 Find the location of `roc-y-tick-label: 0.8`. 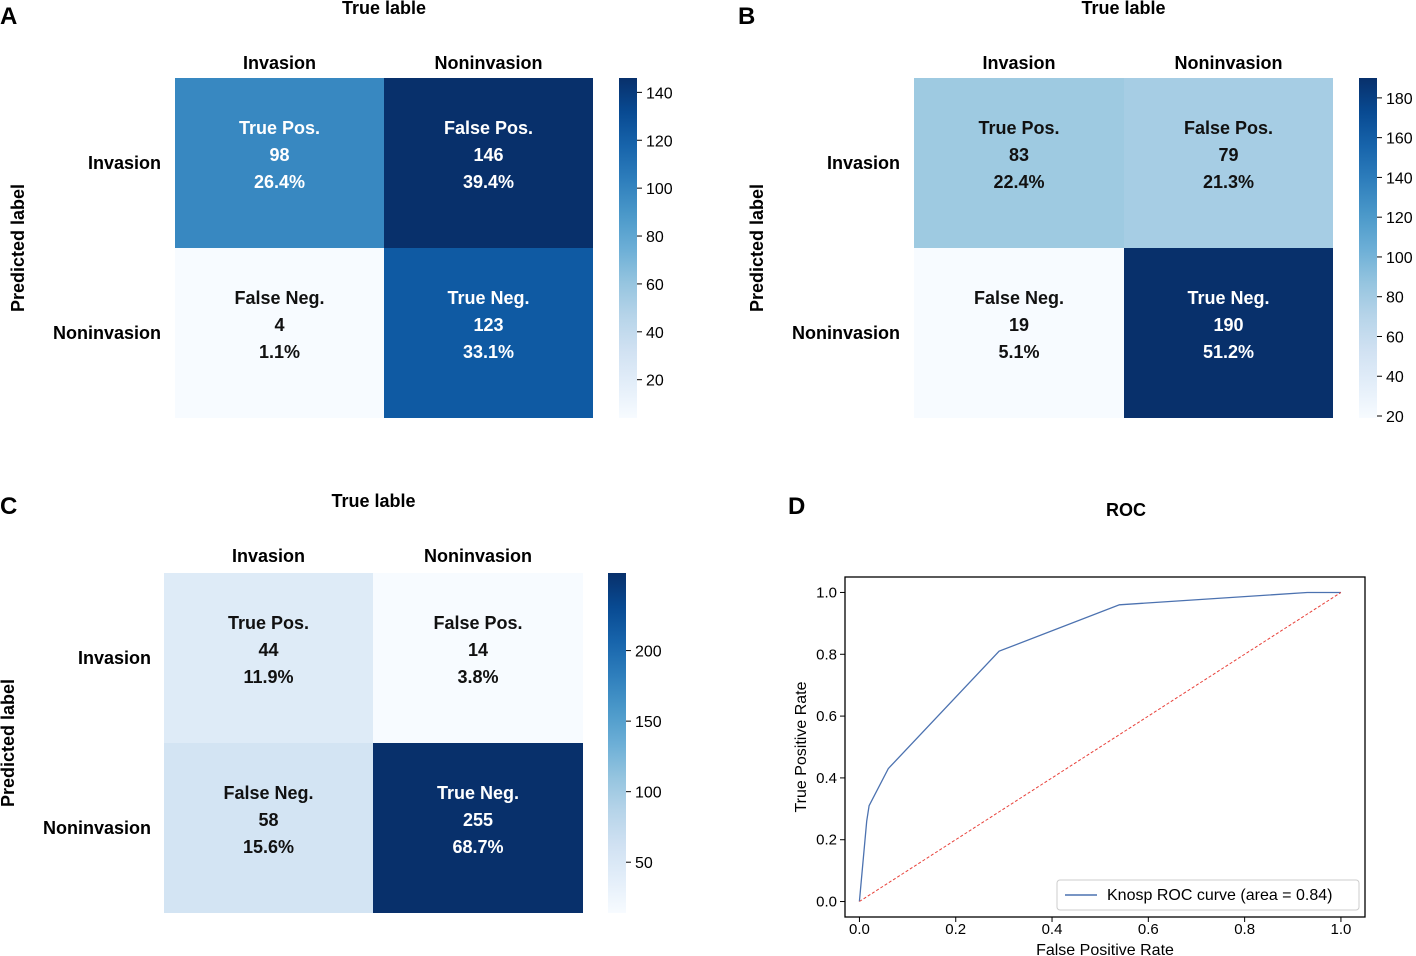

roc-y-tick-label: 0.8 is located at coordinates (826, 654).